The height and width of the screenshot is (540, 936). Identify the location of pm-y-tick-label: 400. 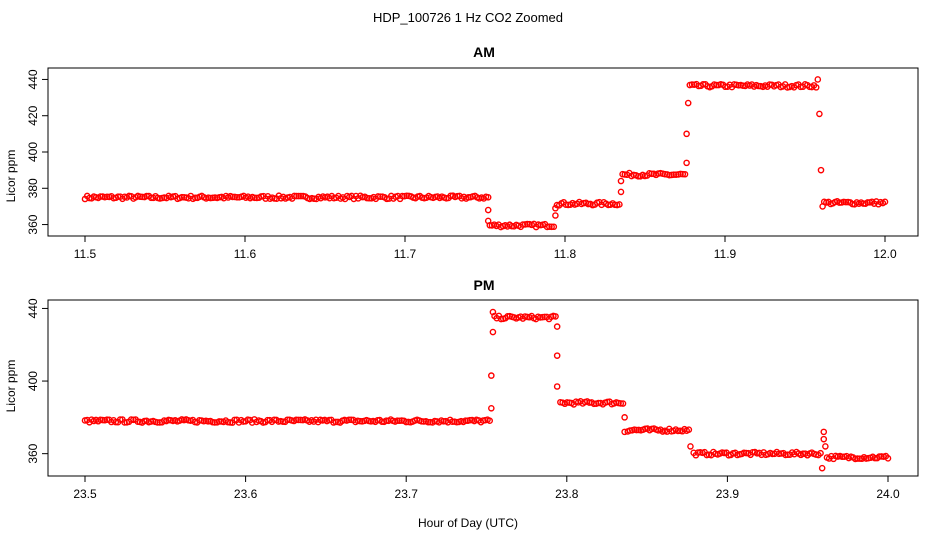
(33, 381).